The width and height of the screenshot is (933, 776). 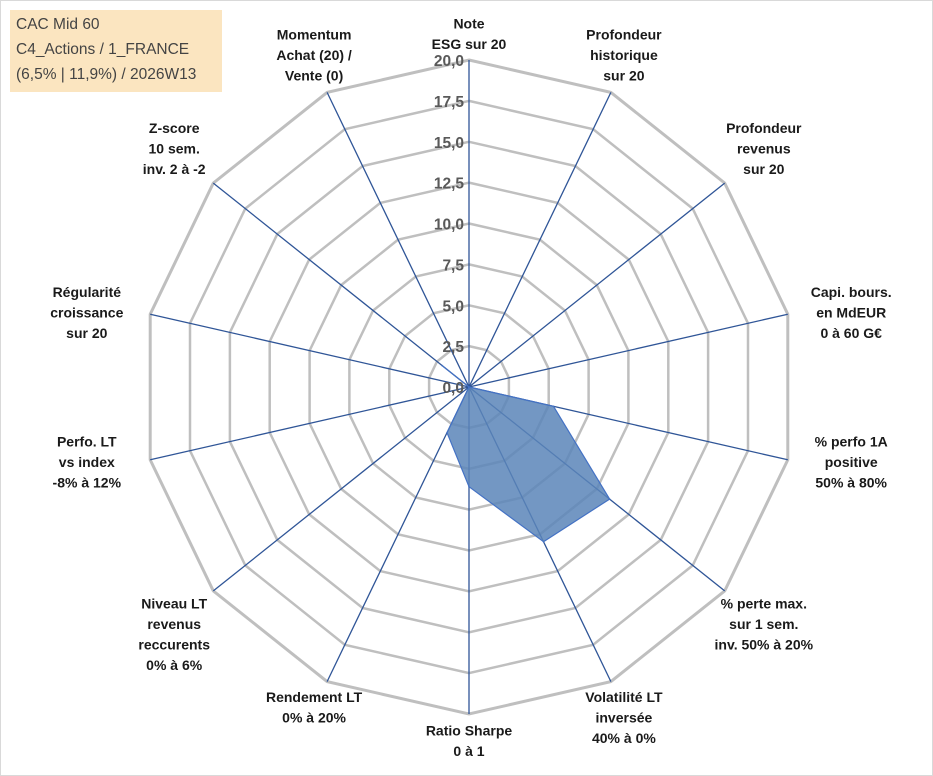 I want to click on info-box-index: CAC Mid 60, so click(x=58, y=24).